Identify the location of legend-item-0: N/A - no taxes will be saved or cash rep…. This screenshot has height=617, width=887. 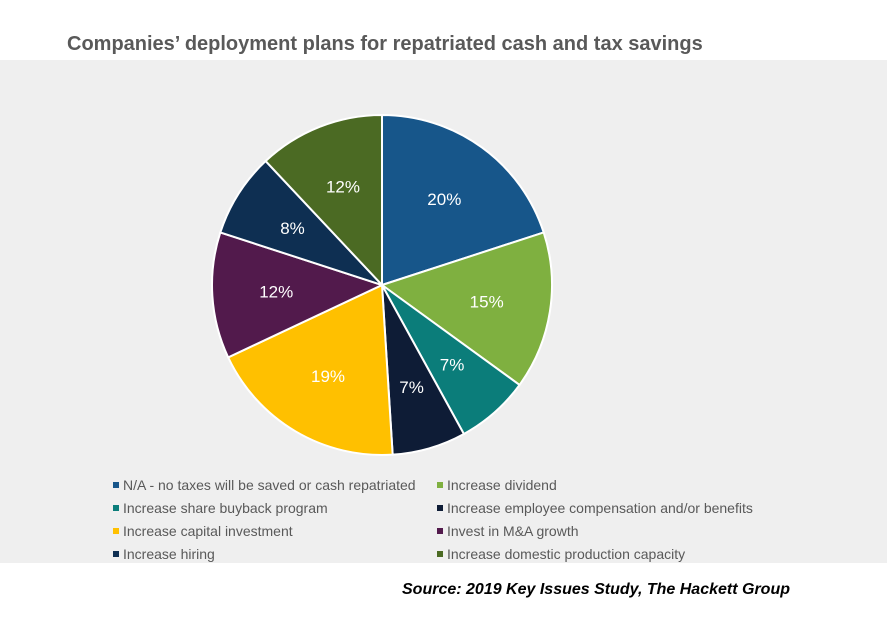
(264, 485).